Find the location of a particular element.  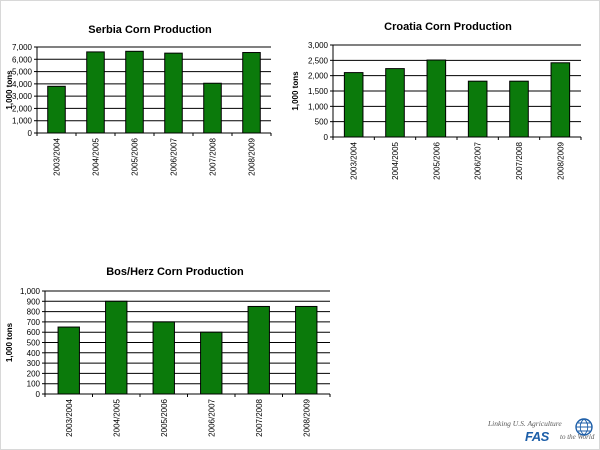

y-tick-label: 800 is located at coordinates (34, 312).